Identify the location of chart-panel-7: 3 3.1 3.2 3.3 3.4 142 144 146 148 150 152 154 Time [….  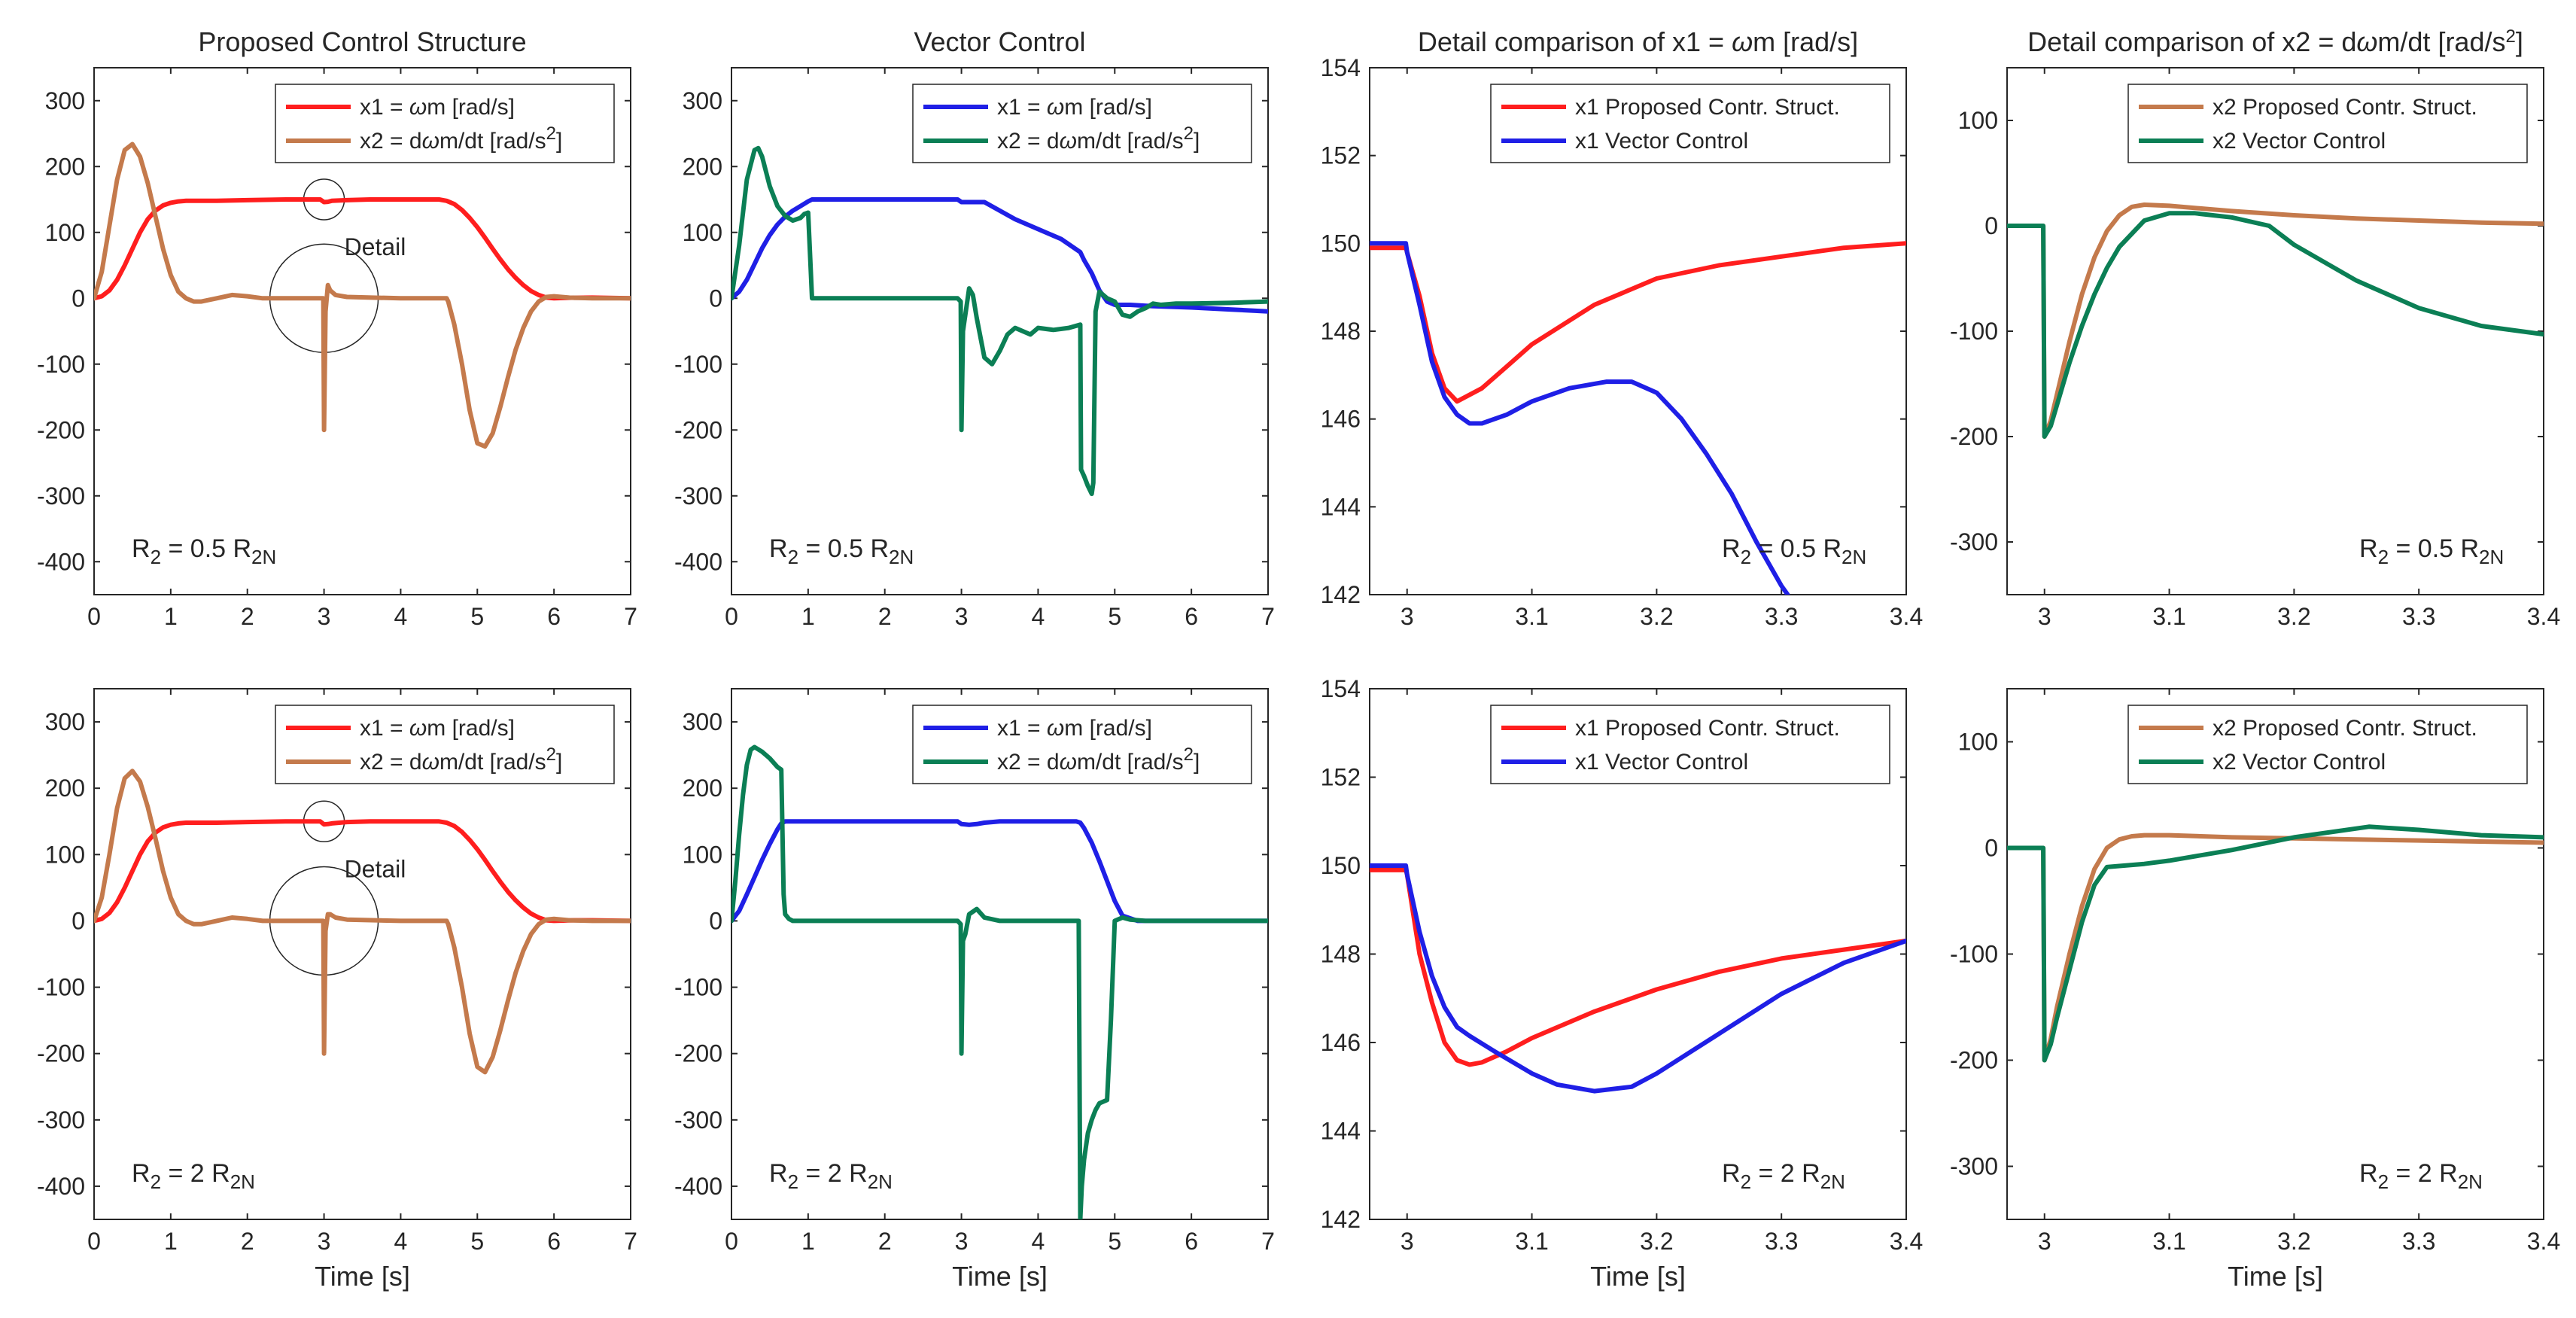
(1622, 984).